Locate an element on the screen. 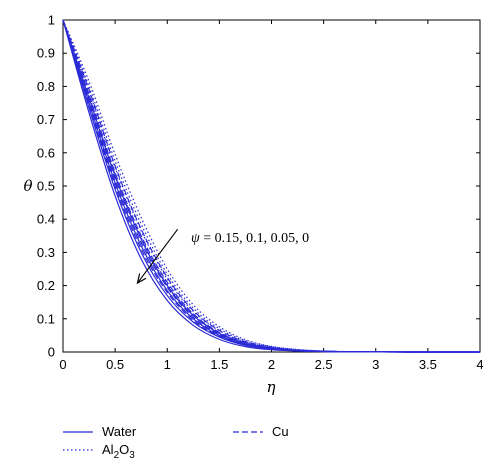  x-tick-label: 4 is located at coordinates (479, 364).